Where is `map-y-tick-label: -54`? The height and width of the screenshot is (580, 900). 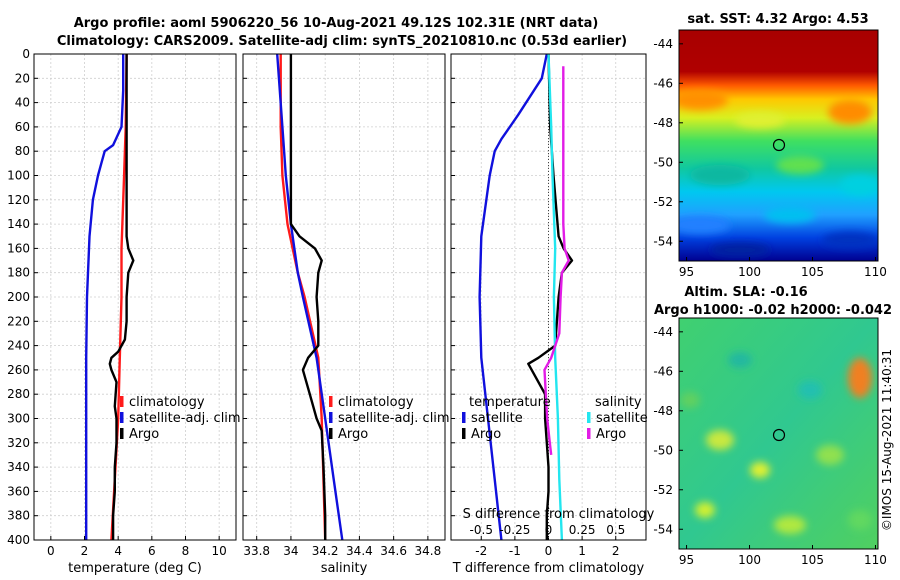 map-y-tick-label: -54 is located at coordinates (663, 529).